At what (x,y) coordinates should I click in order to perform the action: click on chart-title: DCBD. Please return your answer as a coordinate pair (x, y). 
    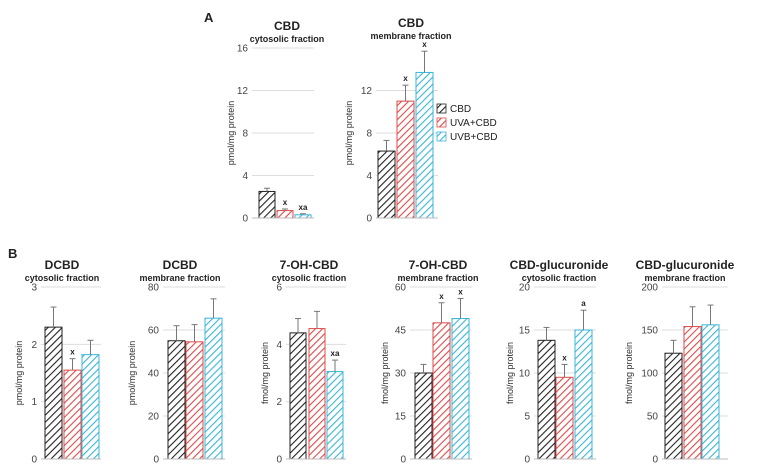
    Looking at the image, I should click on (180, 265).